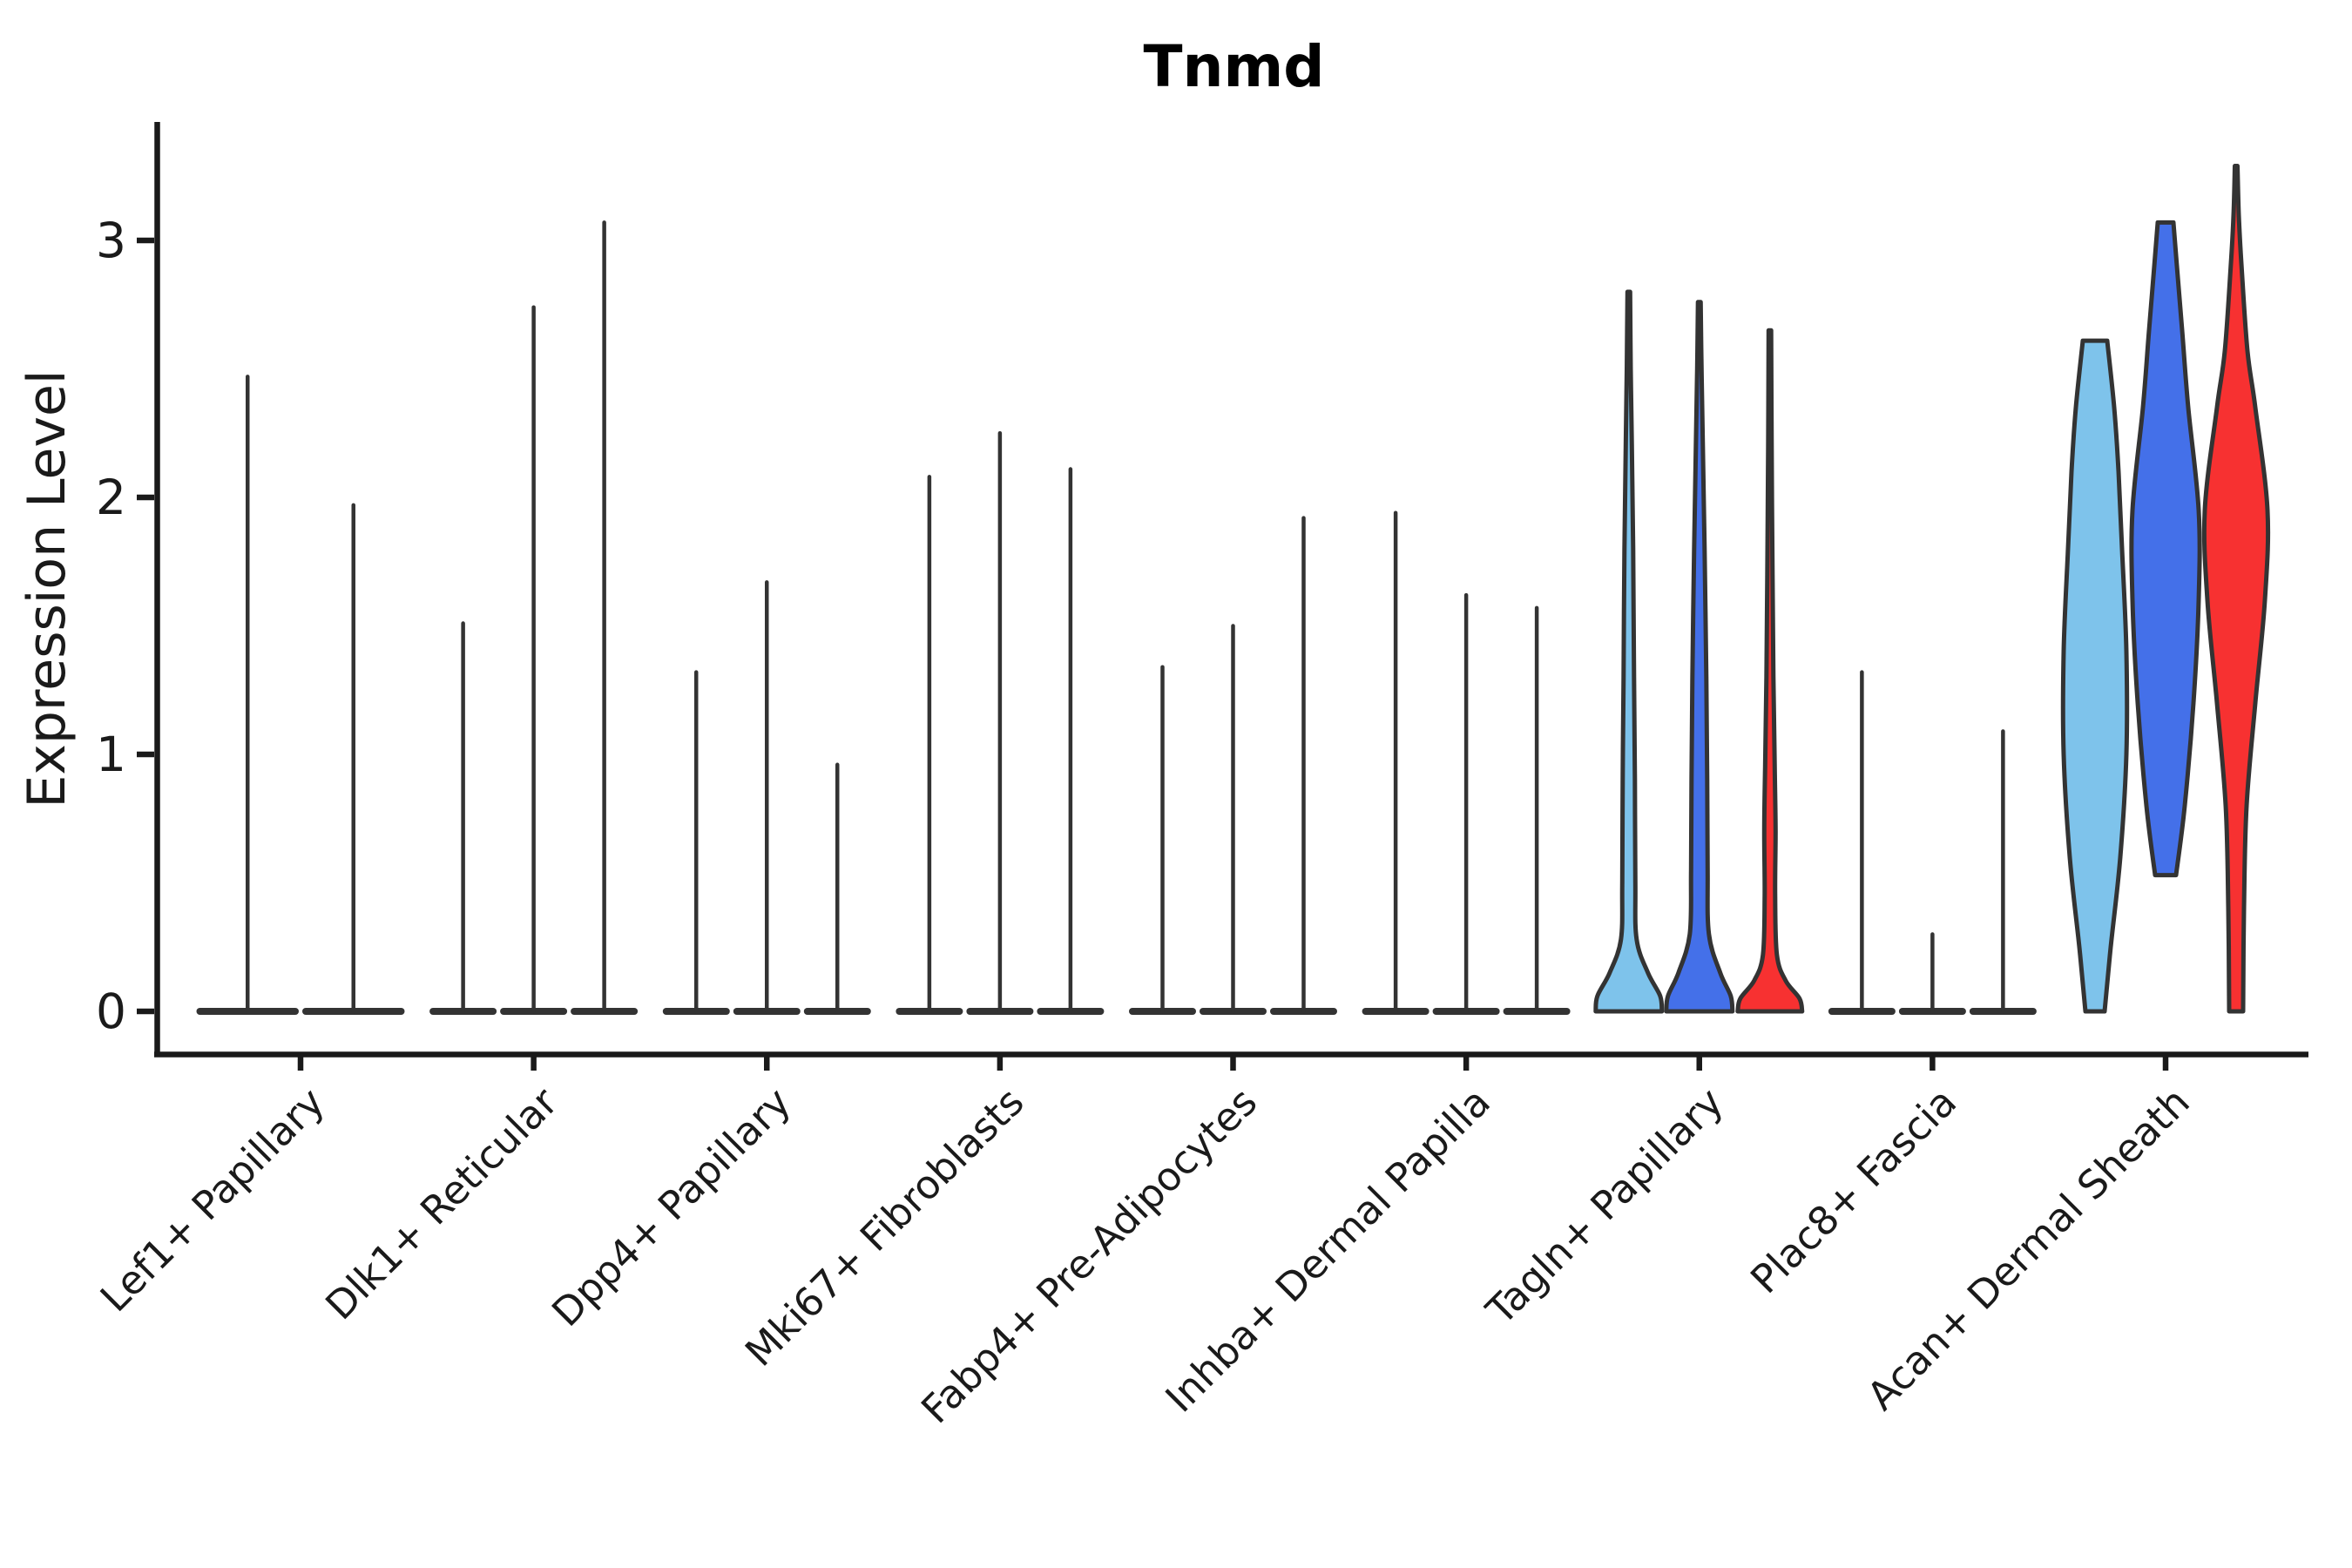 This screenshot has width=2352, height=1568. I want to click on y-tick-label: 0, so click(111, 1011).